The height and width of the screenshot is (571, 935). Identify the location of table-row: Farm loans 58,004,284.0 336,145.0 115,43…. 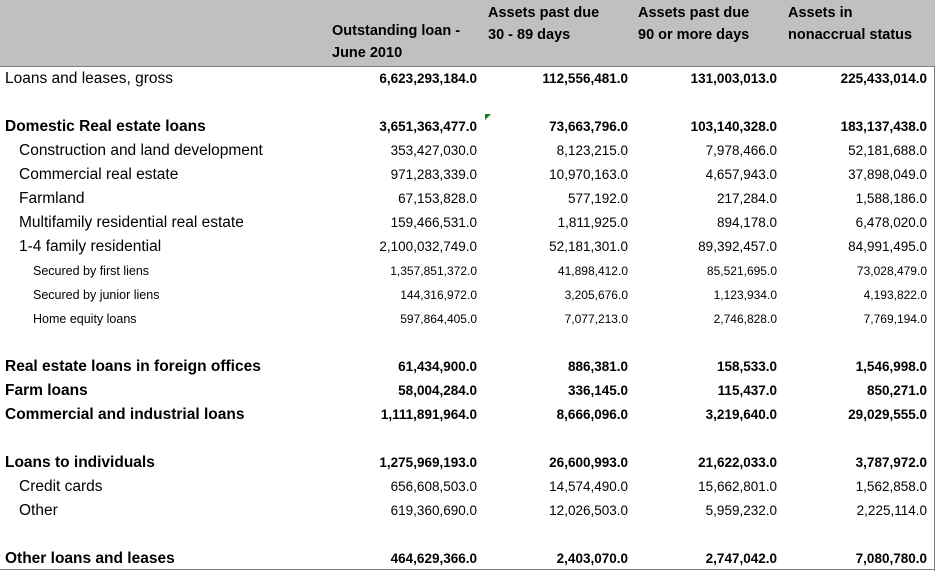
(467, 391).